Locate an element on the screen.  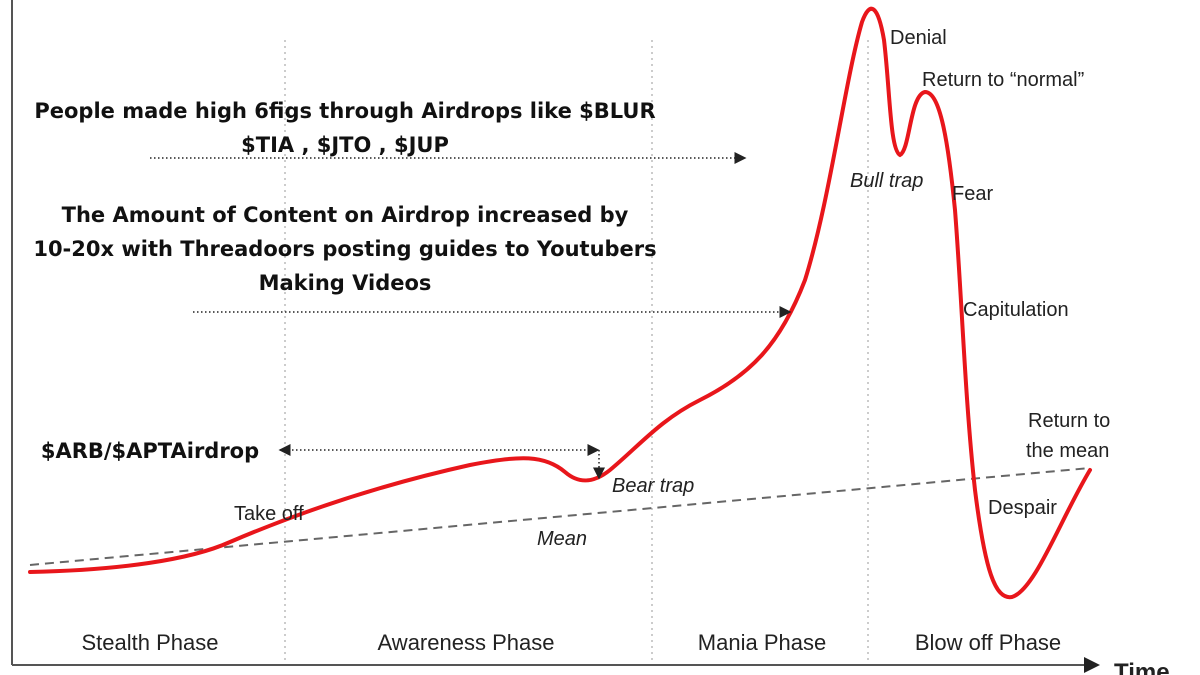
phase-label: Mania Phase is located at coordinates (762, 642).